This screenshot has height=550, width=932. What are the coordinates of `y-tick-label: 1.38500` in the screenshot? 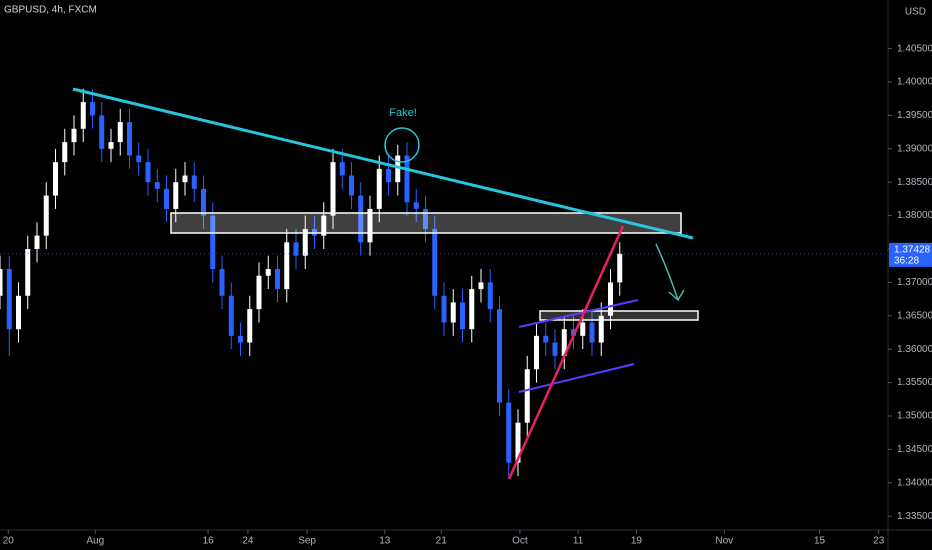 It's located at (914, 182).